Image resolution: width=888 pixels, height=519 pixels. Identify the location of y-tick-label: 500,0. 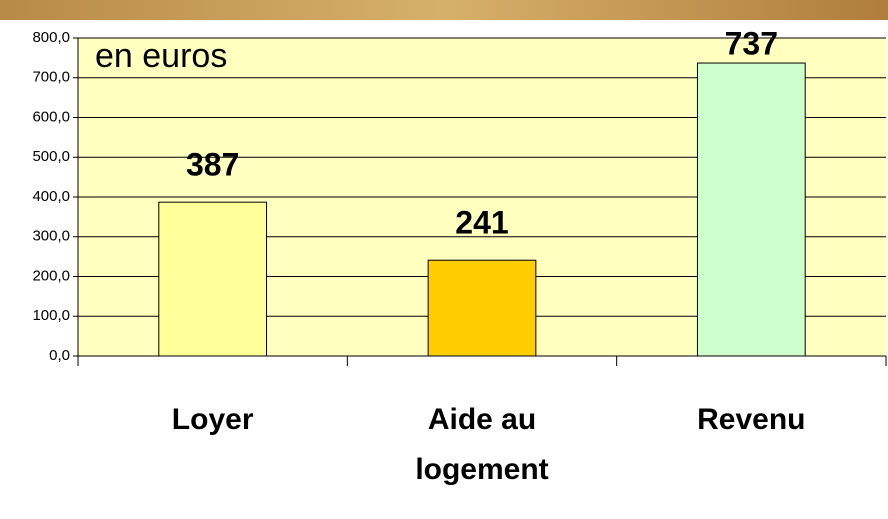
(51, 156).